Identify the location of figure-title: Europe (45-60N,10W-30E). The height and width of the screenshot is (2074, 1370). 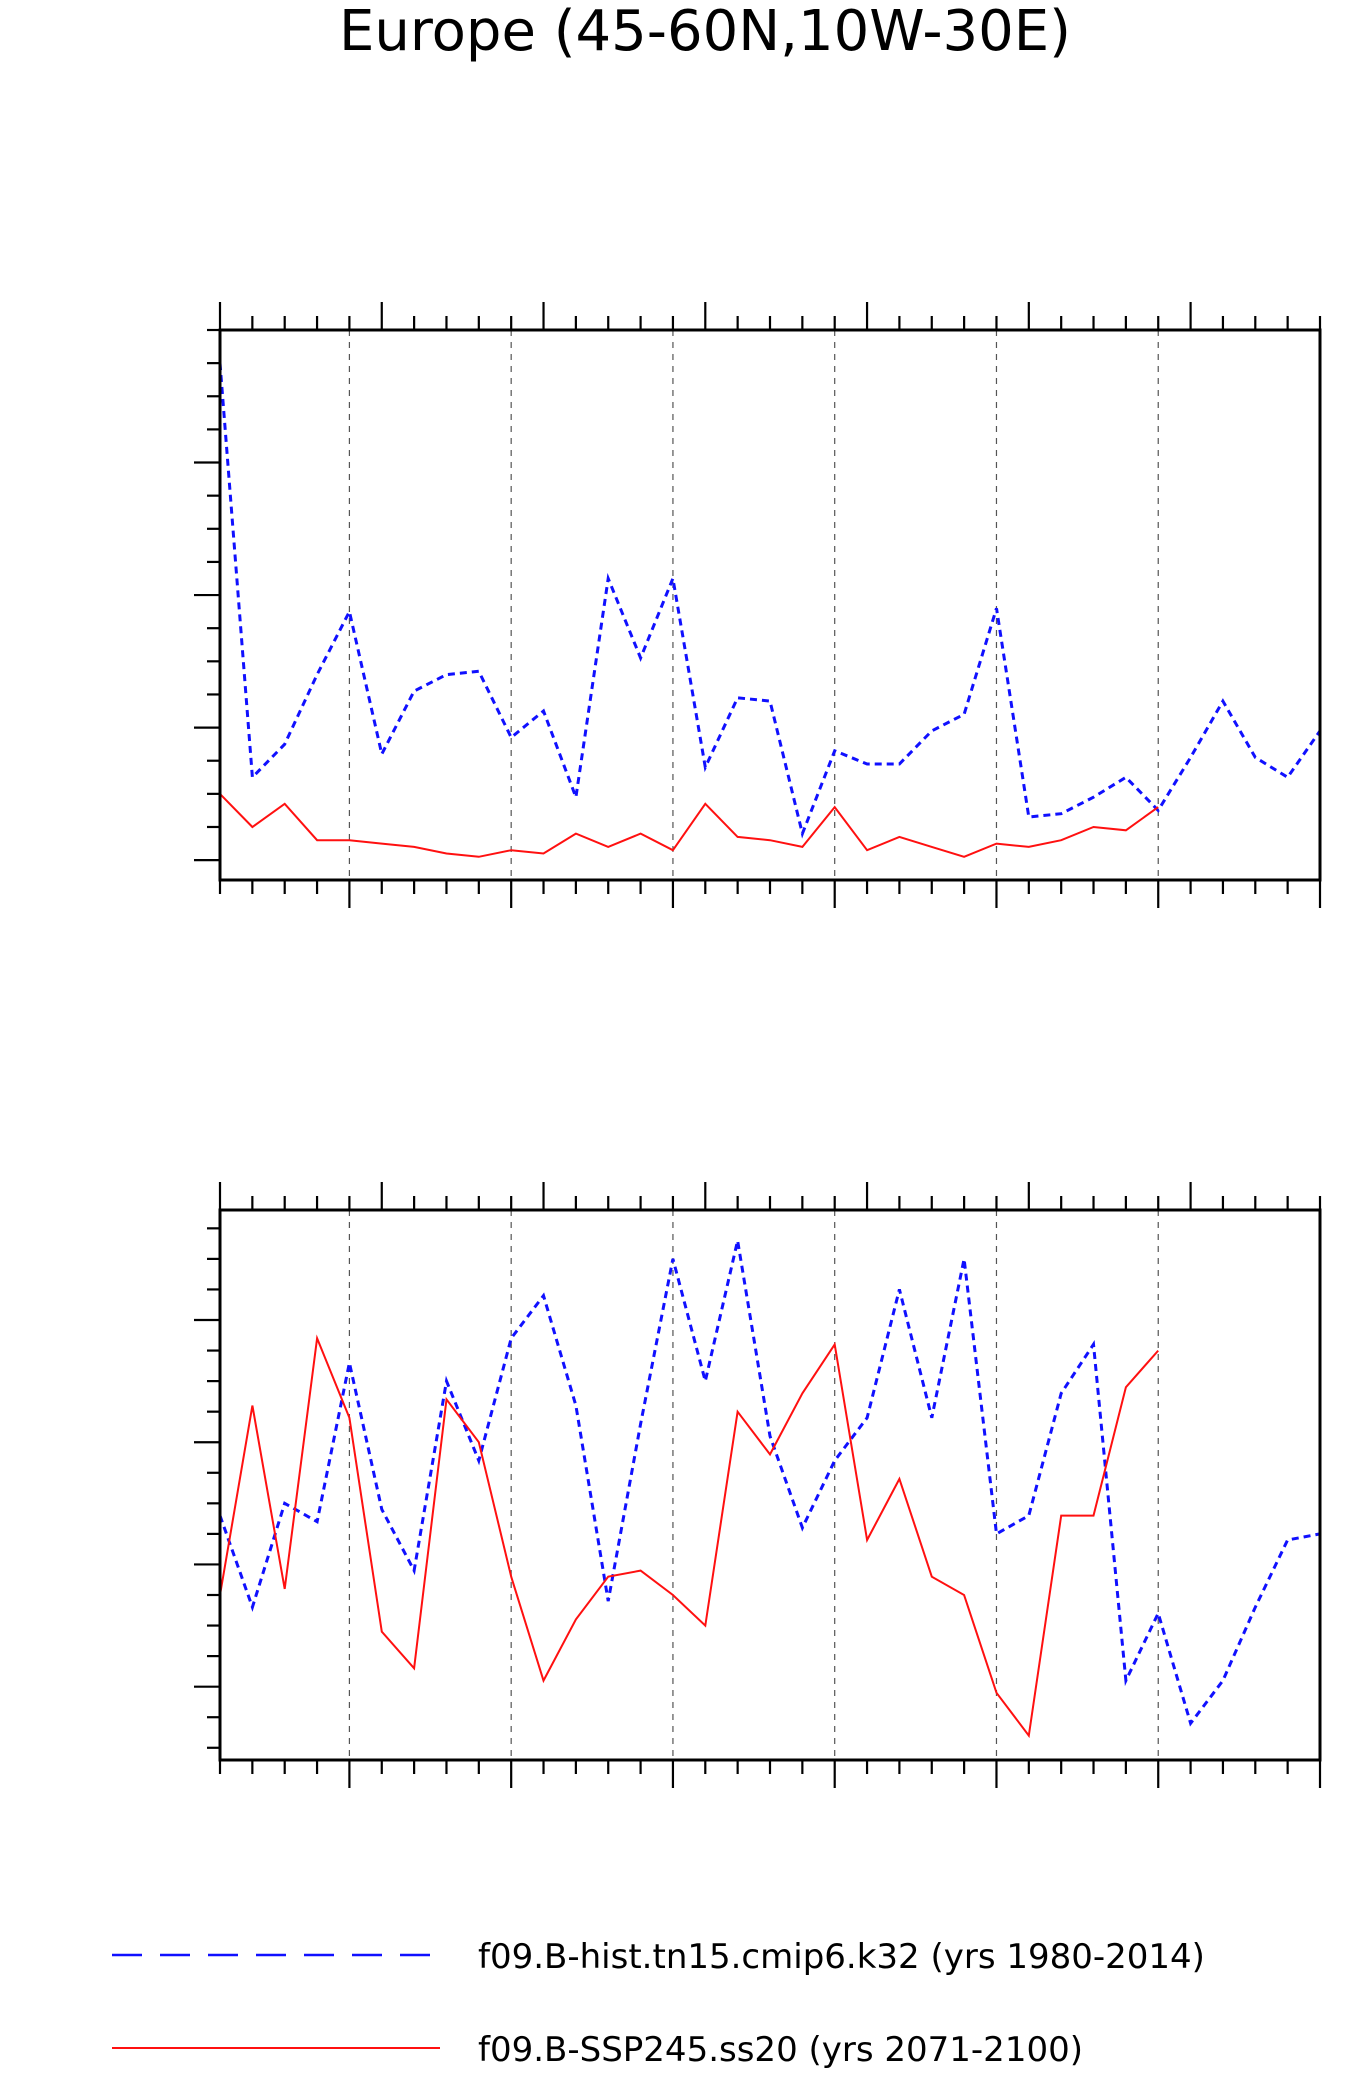
(705, 32).